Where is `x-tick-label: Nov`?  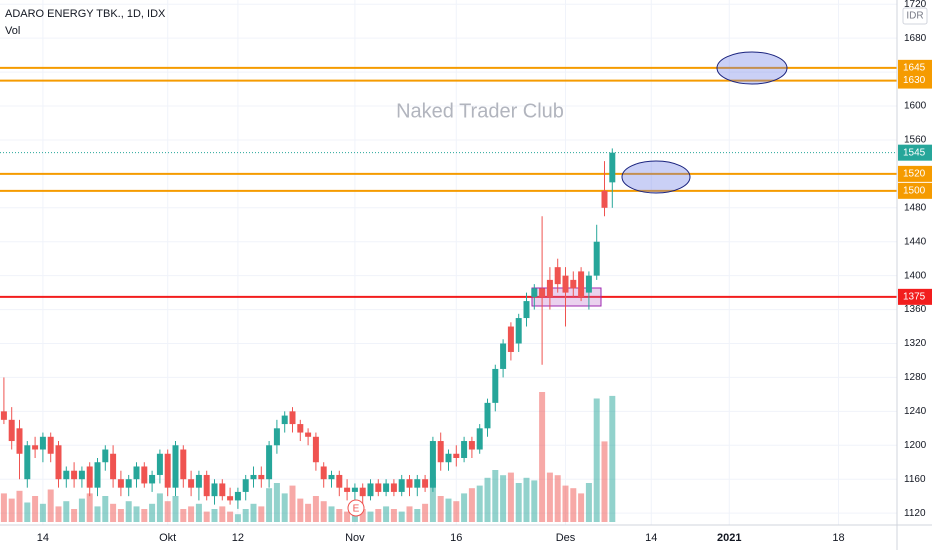
x-tick-label: Nov is located at coordinates (355, 538).